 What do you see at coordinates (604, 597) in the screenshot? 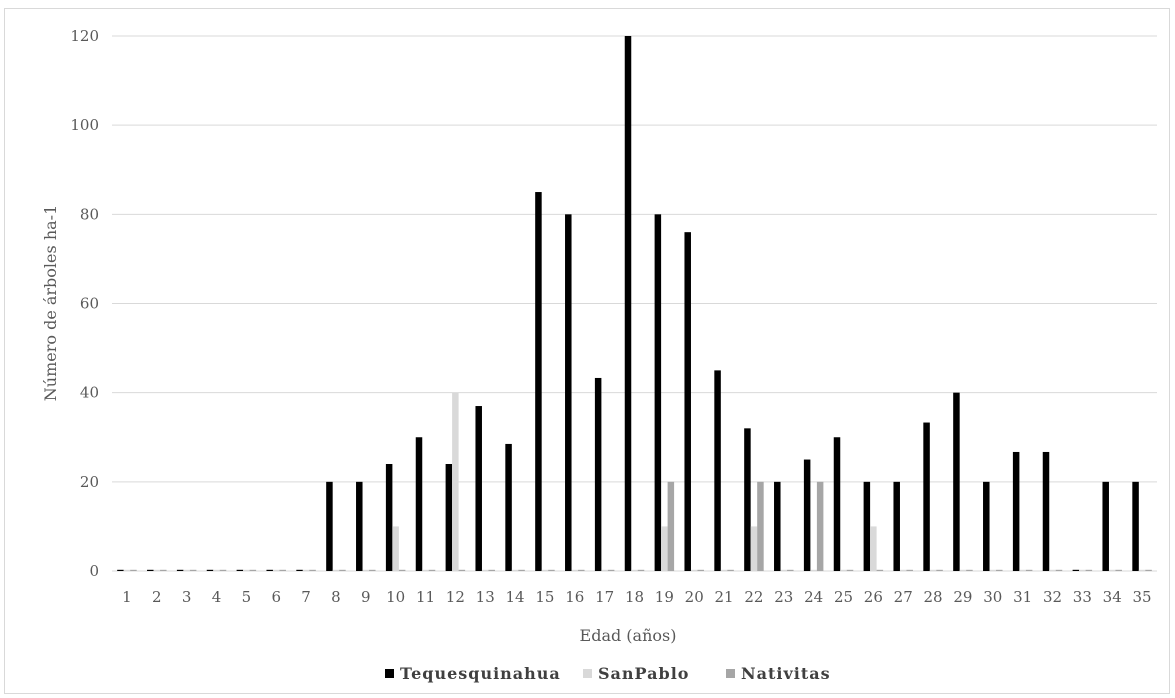
I see `x-tick-label: 17` at bounding box center [604, 597].